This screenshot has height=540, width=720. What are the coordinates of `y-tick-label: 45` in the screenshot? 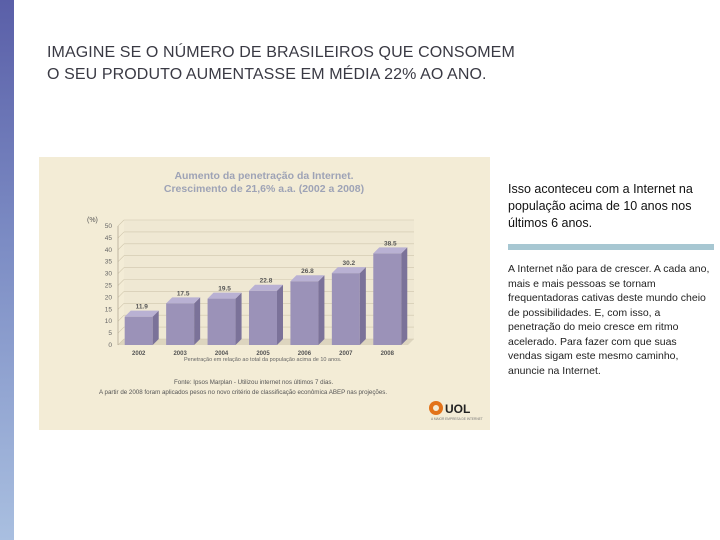 It's located at (109, 238).